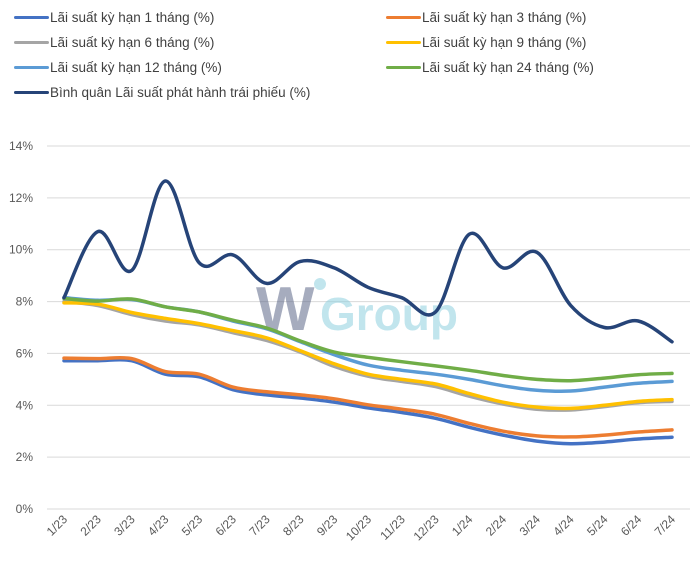  What do you see at coordinates (389, 314) in the screenshot?
I see `watermark-group: Group` at bounding box center [389, 314].